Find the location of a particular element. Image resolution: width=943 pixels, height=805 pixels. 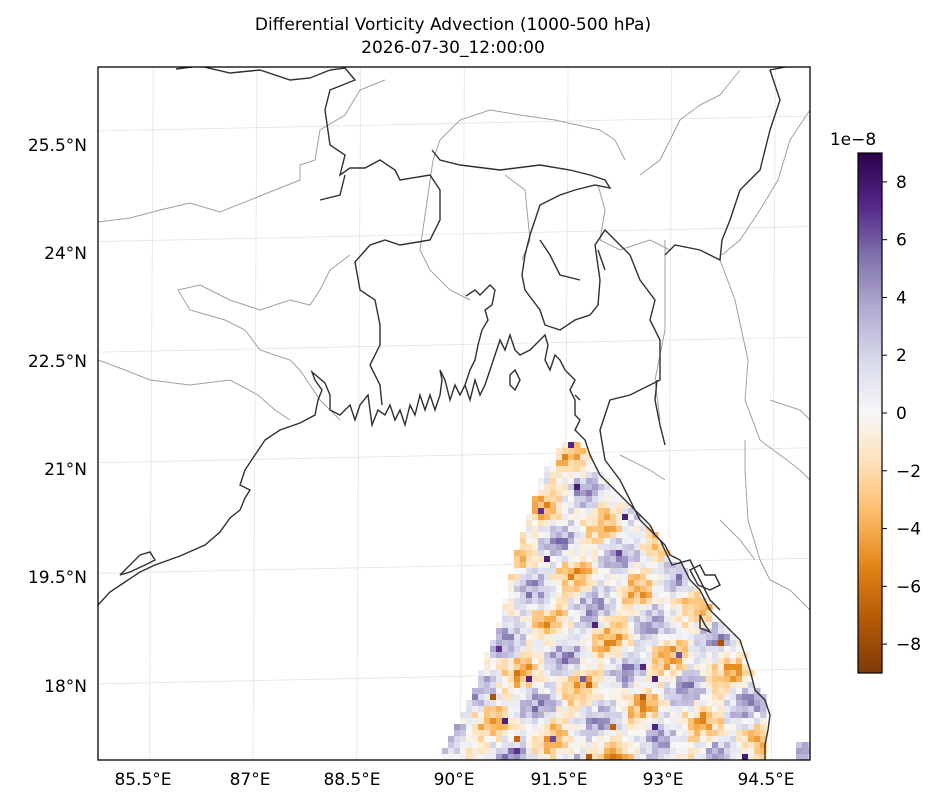

colorbar-tick-label: 8 is located at coordinates (901, 183).